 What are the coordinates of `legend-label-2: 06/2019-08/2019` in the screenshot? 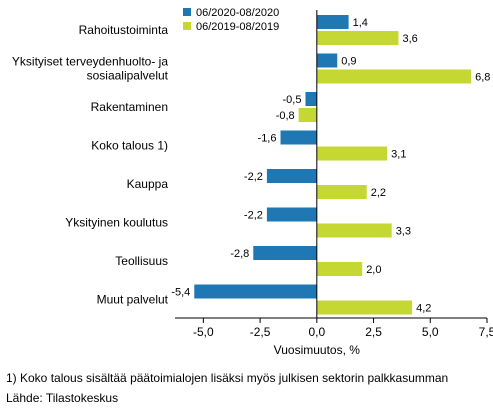 It's located at (237, 27).